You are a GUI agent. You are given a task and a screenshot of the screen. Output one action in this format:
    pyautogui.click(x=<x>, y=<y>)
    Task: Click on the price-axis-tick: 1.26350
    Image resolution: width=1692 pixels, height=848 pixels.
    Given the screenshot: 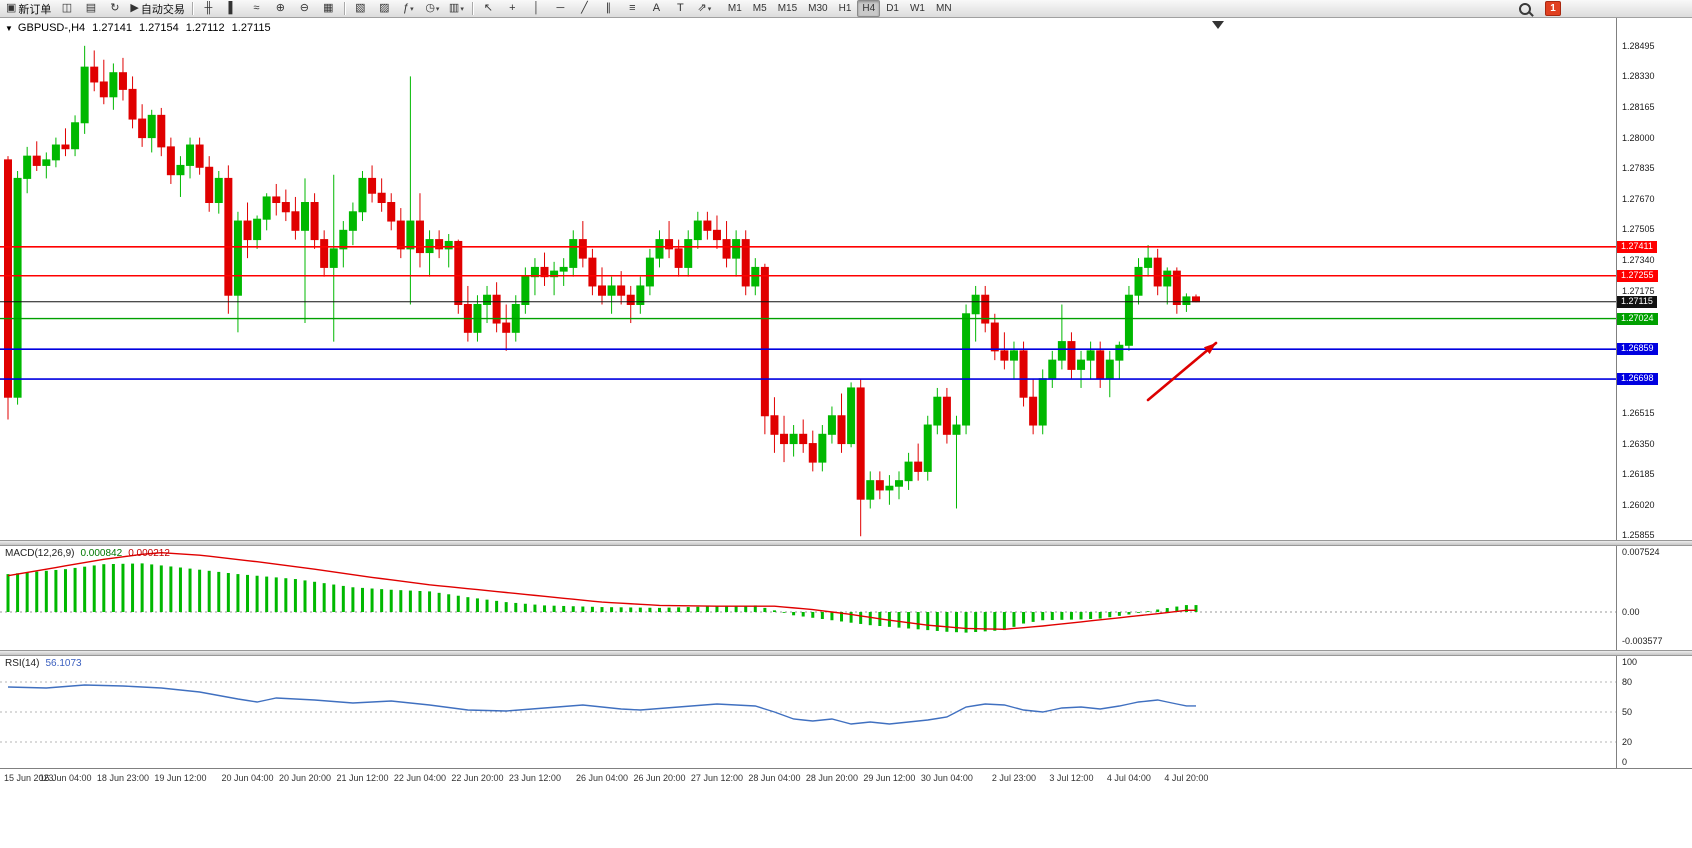 What is the action you would take?
    pyautogui.click(x=1638, y=443)
    